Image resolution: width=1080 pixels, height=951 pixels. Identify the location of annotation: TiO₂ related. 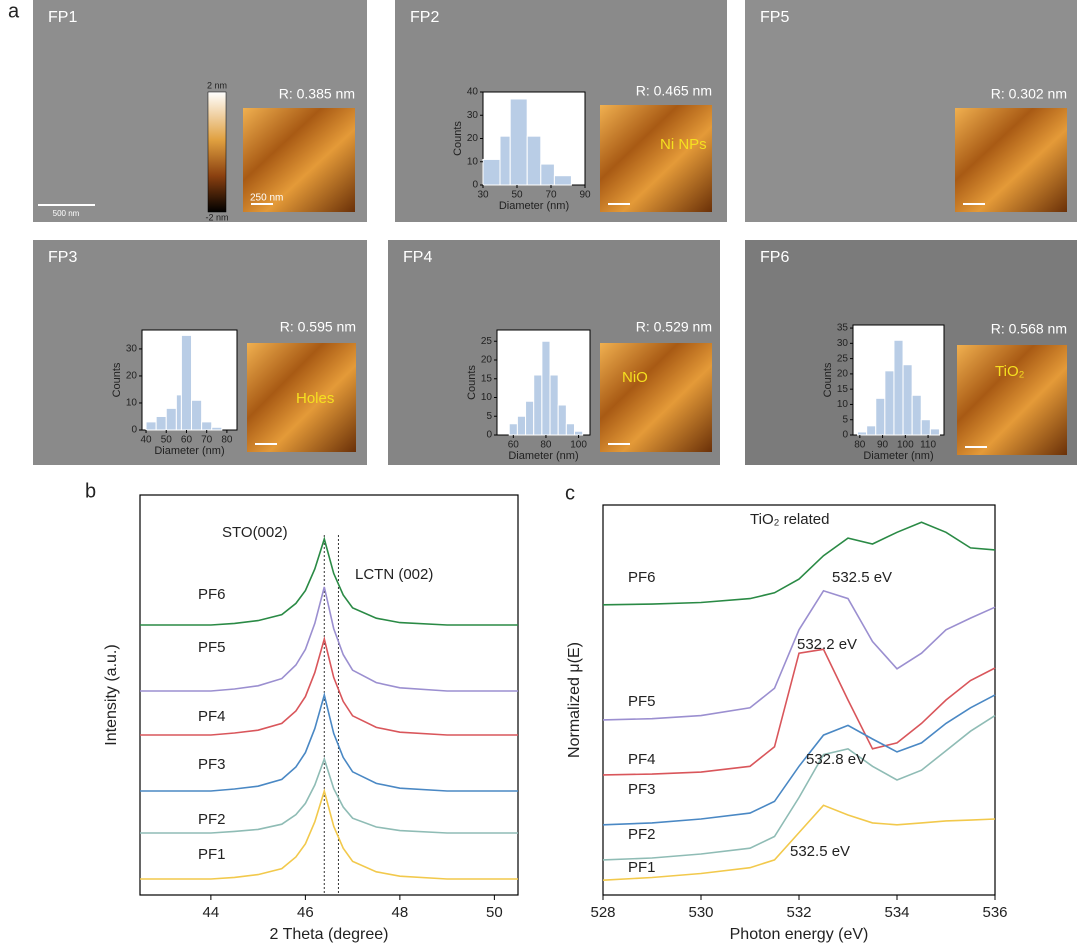
(789, 519).